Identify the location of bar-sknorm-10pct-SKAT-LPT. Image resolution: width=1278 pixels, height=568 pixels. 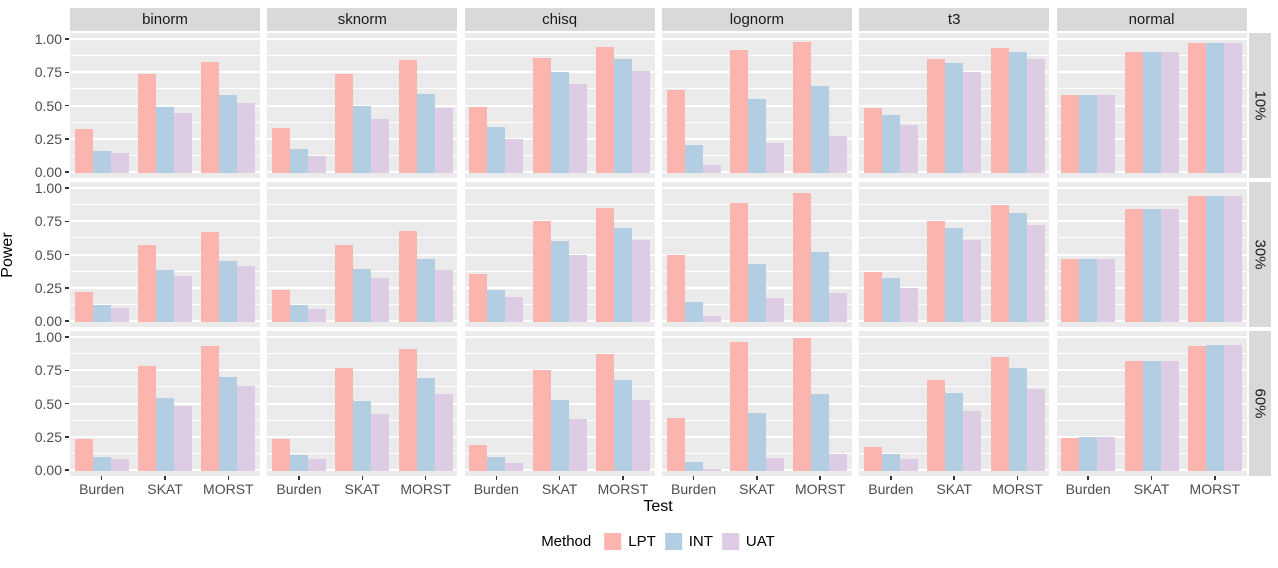
(344, 123).